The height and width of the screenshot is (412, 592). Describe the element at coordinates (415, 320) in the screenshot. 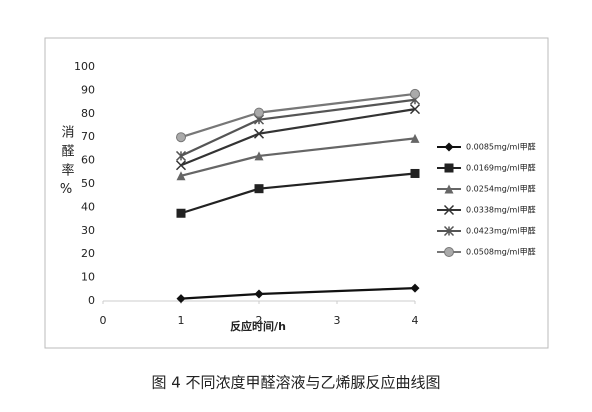

I see `x-tick-label: 4` at that location.